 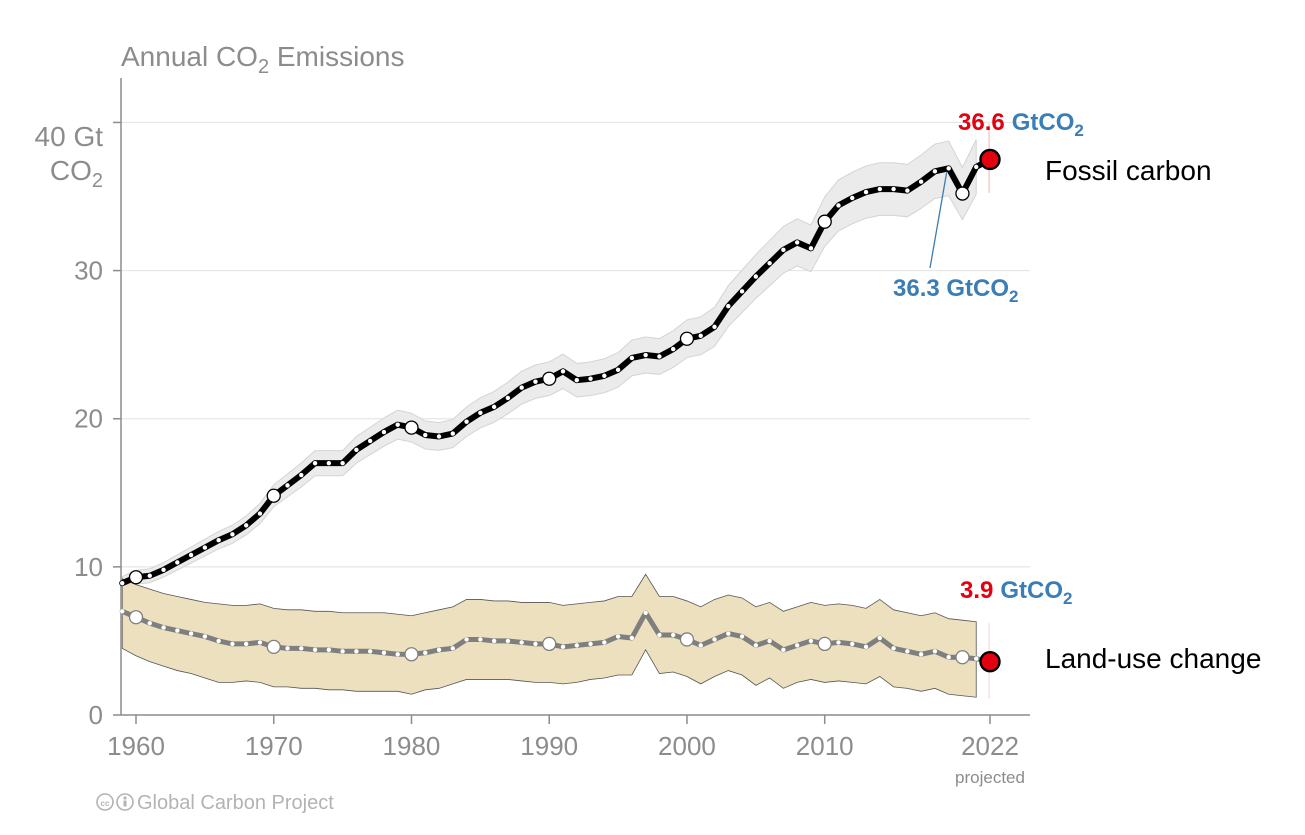 What do you see at coordinates (356, 651) in the screenshot?
I see `land-use-point-1976` at bounding box center [356, 651].